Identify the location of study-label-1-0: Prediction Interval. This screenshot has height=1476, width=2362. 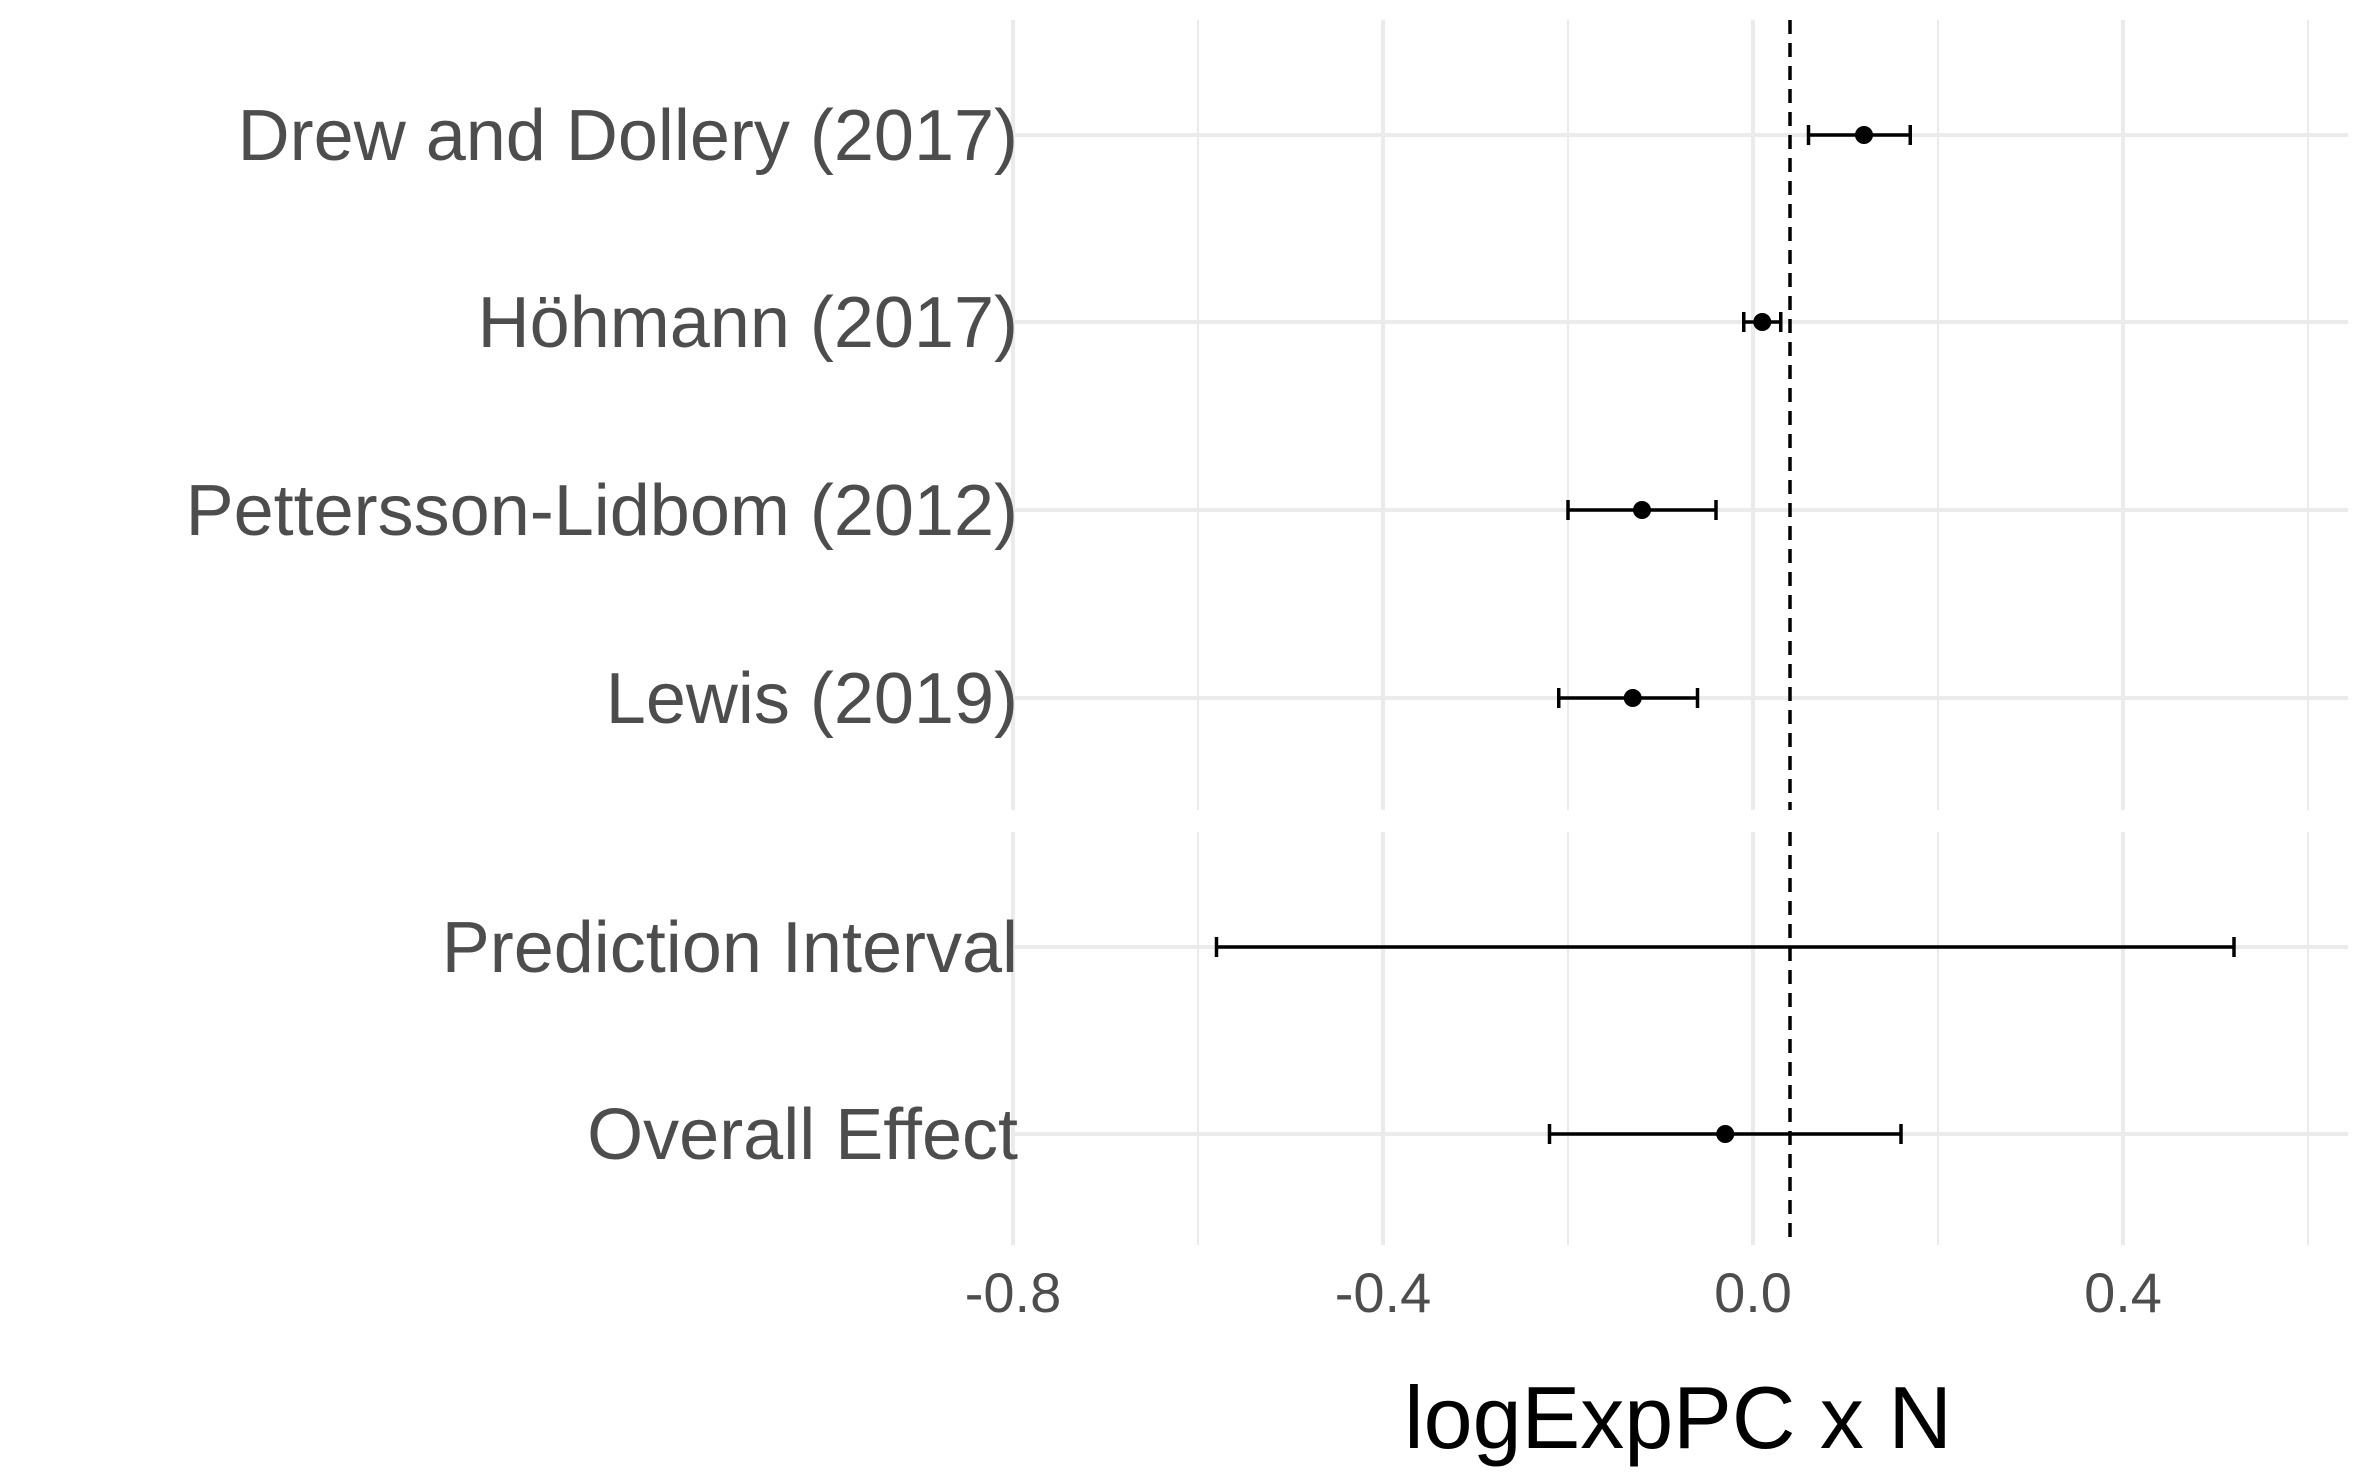
(730, 948).